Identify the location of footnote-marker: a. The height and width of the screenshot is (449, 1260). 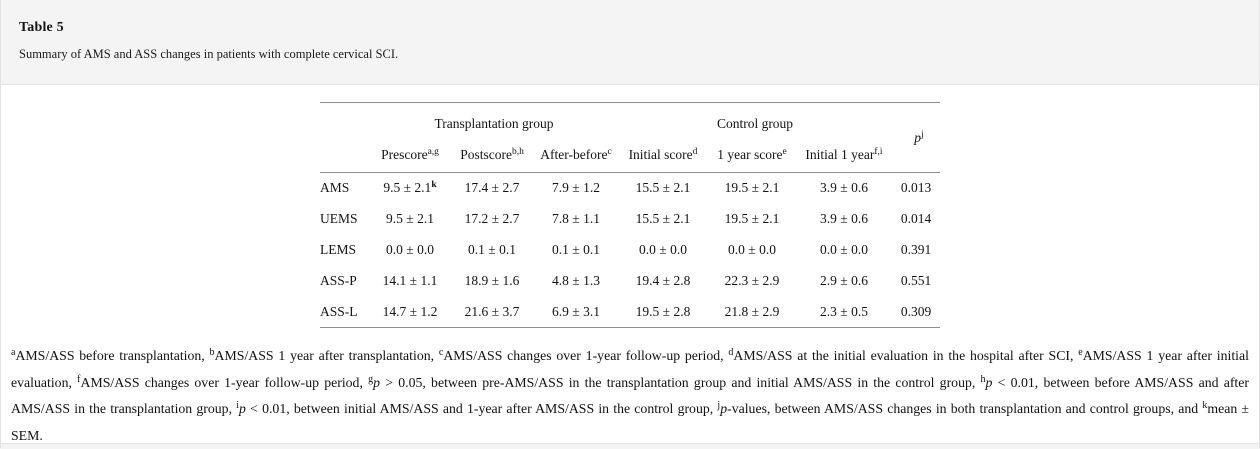
(13, 352).